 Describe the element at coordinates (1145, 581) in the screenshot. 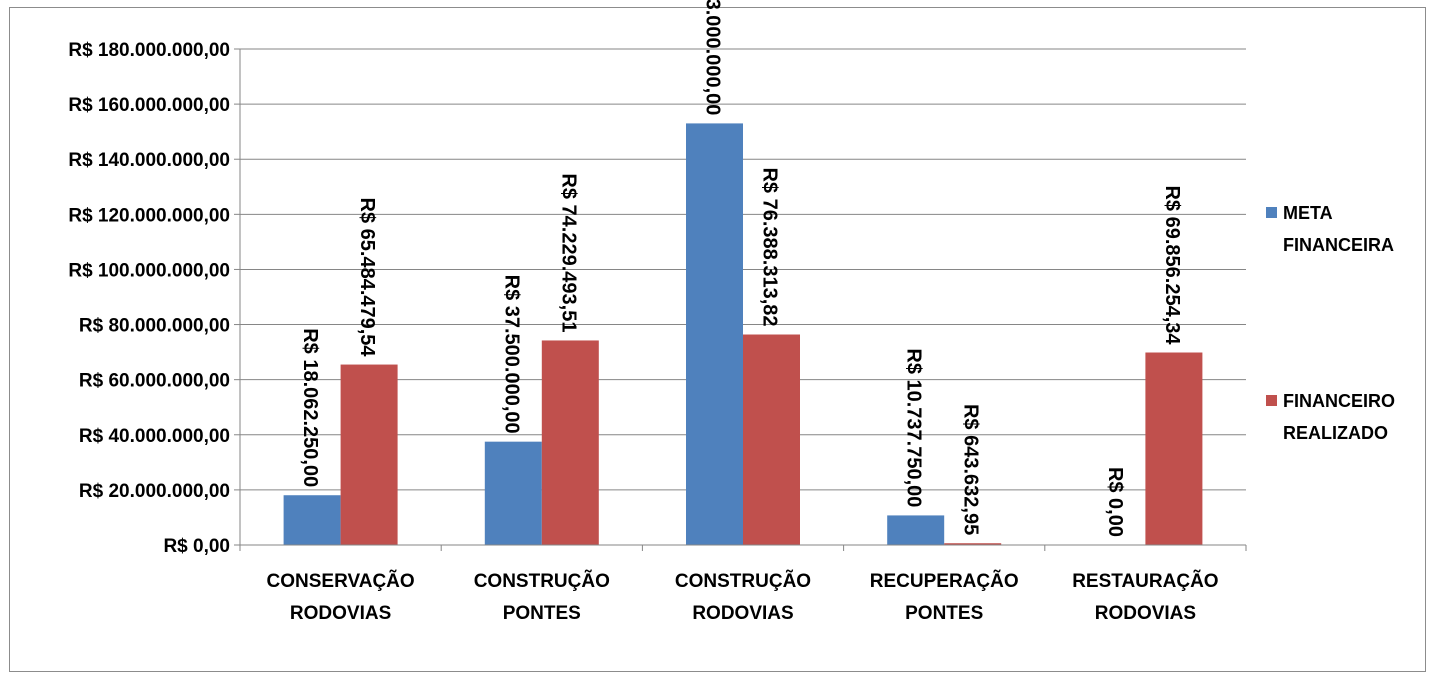

I see `category-label: RESTAURAÇÃO` at that location.